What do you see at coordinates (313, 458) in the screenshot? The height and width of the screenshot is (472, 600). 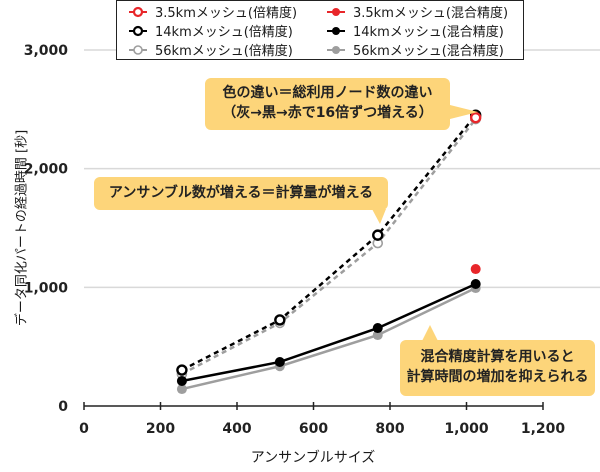 I see `x-axis-label: アンサンブルサイズ` at bounding box center [313, 458].